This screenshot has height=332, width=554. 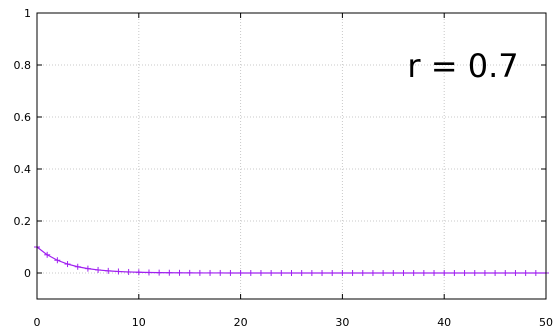 What do you see at coordinates (23, 65) in the screenshot?
I see `y-tick-label: 0.8` at bounding box center [23, 65].